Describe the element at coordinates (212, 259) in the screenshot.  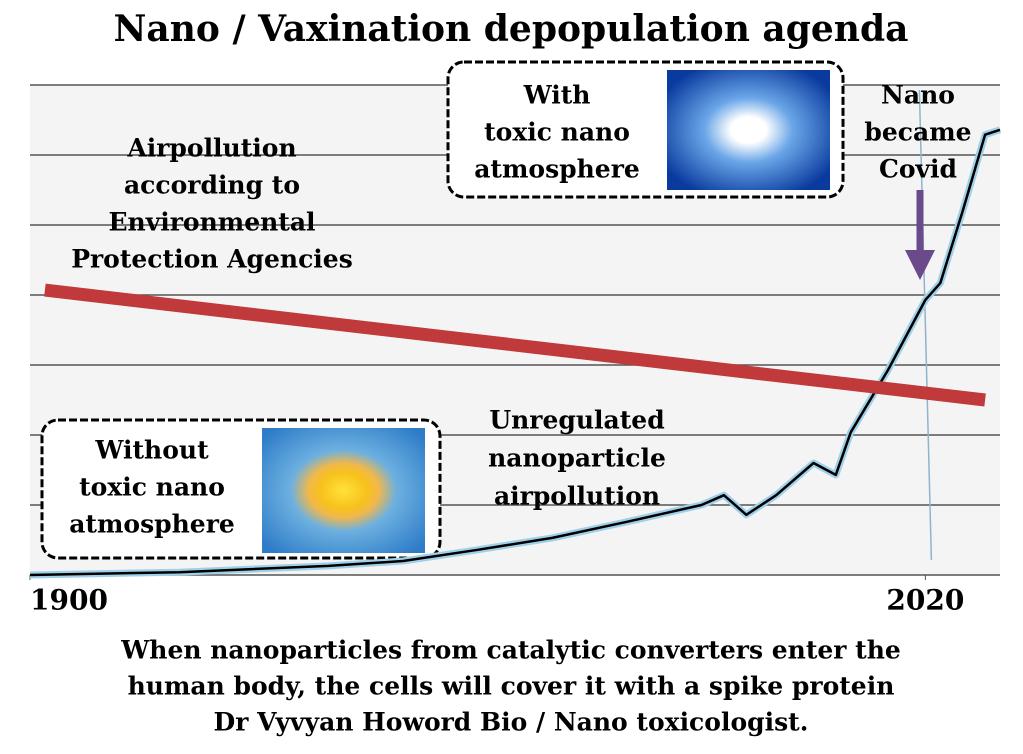
I see `annotation: Protection Agencies` at that location.